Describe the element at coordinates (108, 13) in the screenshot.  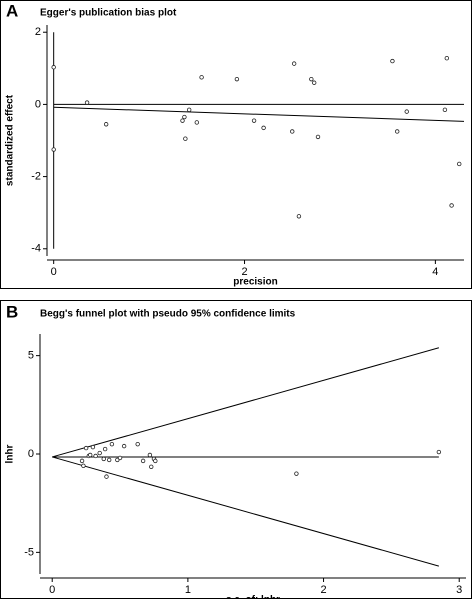
I see `chart-title: Egger's publication bias plot` at that location.